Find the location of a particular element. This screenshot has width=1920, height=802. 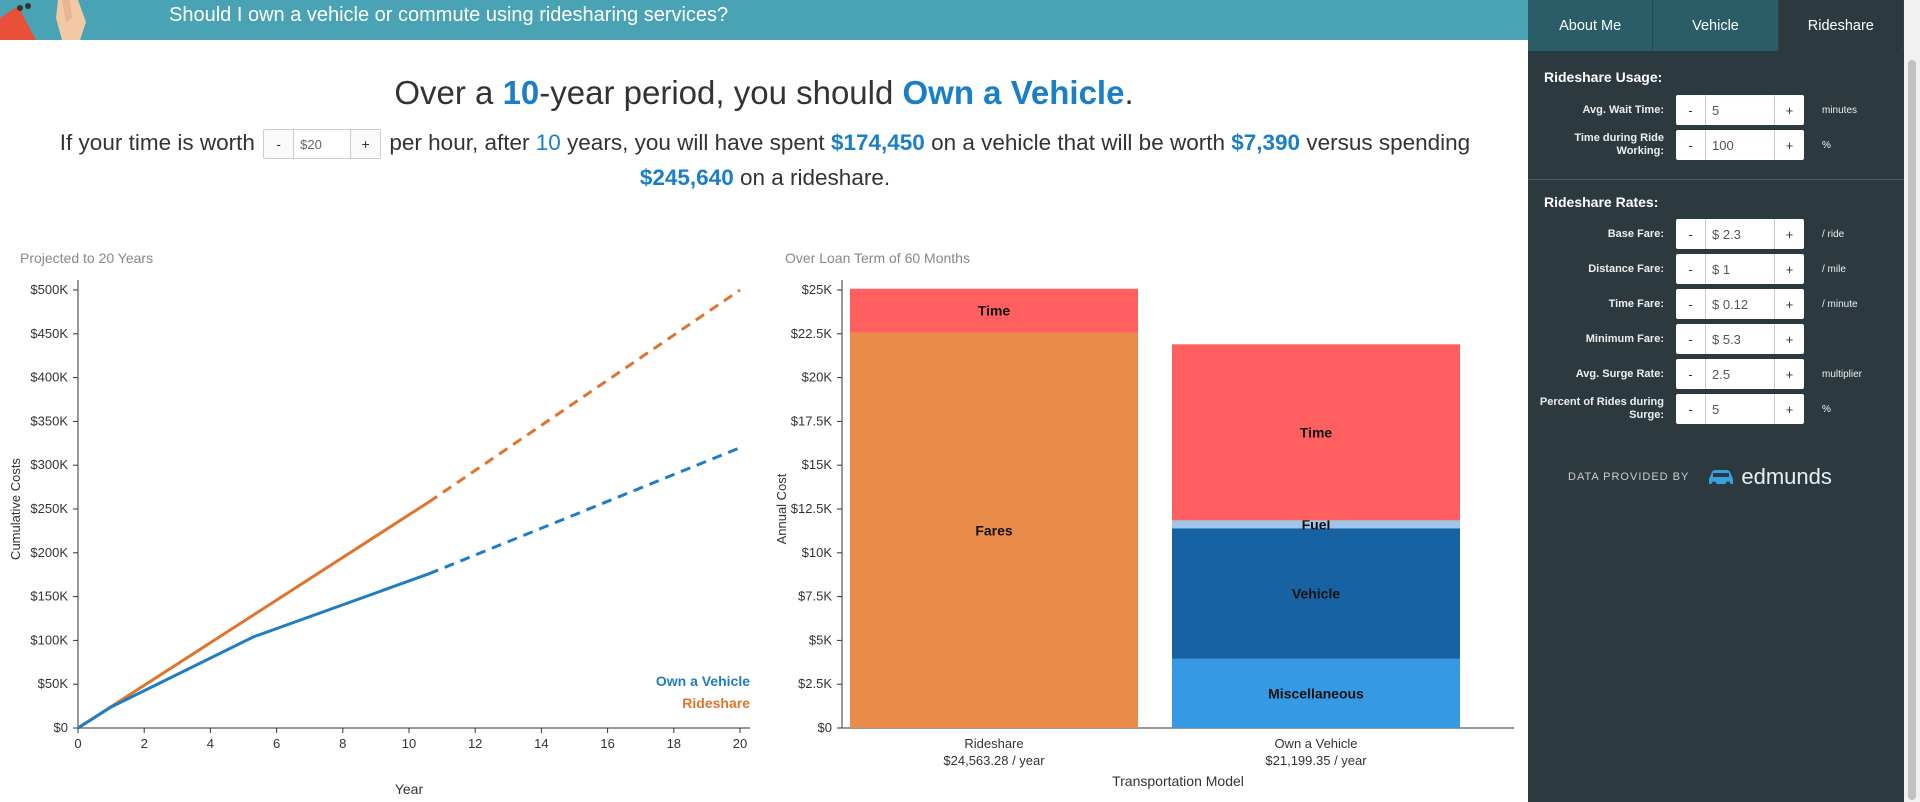

tab-rideshare: Rideshare is located at coordinates (1841, 25).